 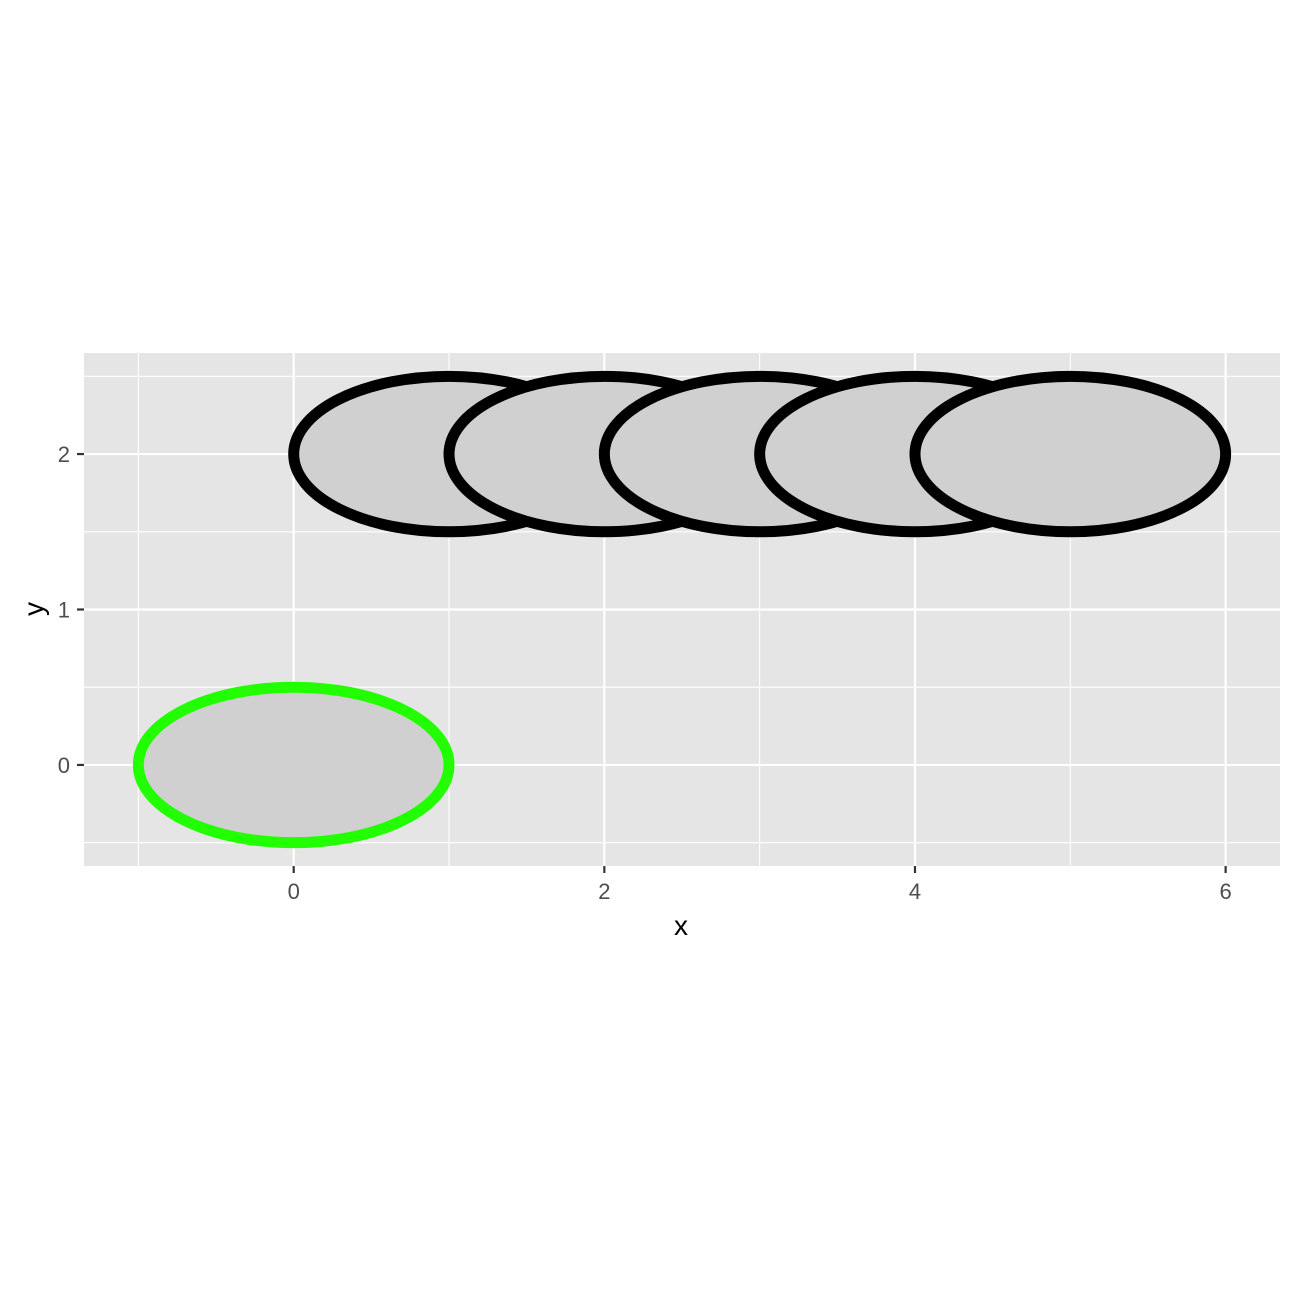 What do you see at coordinates (64, 454) in the screenshot?
I see `y-tick-label: 2` at bounding box center [64, 454].